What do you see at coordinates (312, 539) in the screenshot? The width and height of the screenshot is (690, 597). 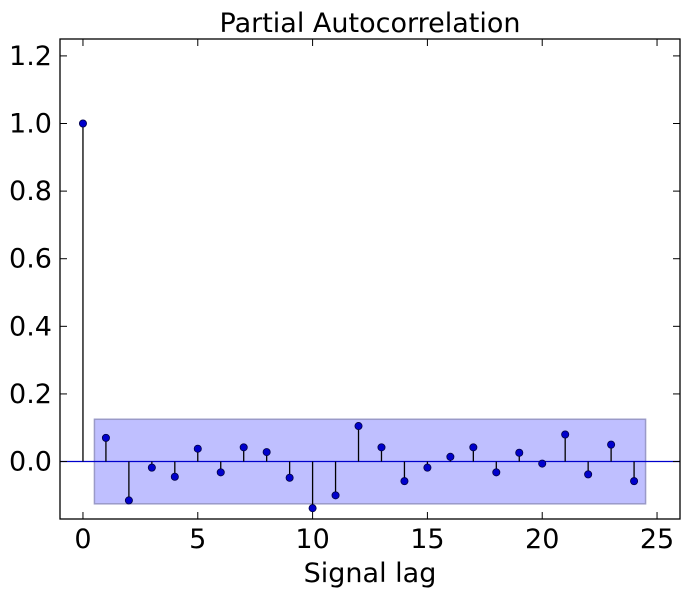 I see `x-tick-label-10: 10` at bounding box center [312, 539].